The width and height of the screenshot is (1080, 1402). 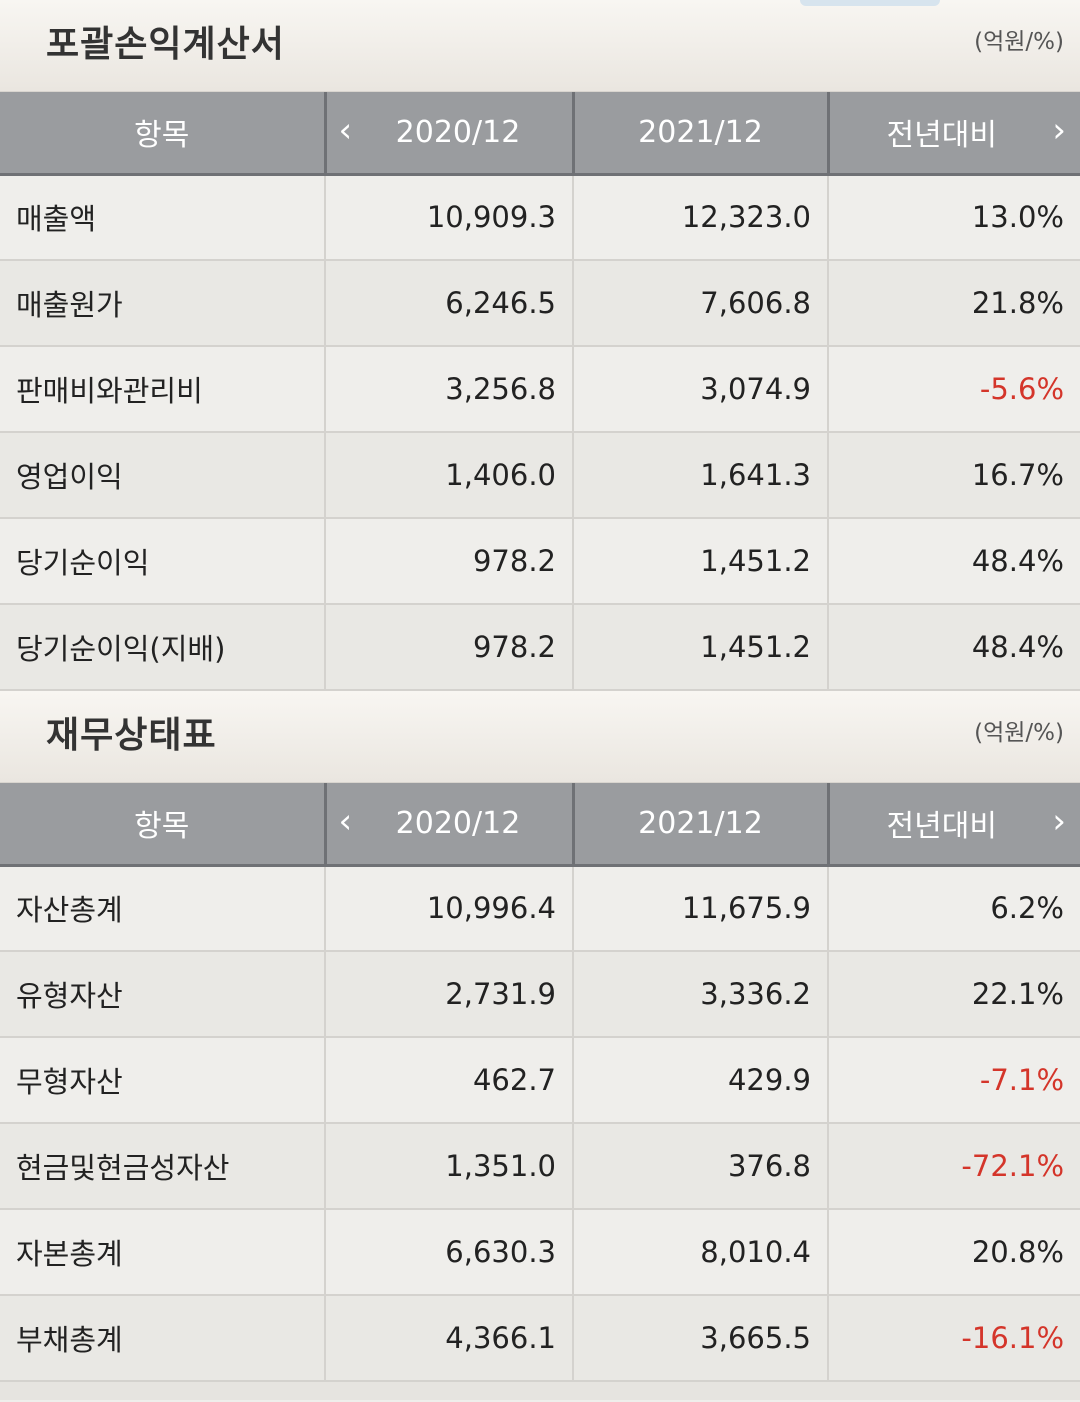 What do you see at coordinates (448, 217) in the screenshot?
I see `row-value-2020: 10,909.3` at bounding box center [448, 217].